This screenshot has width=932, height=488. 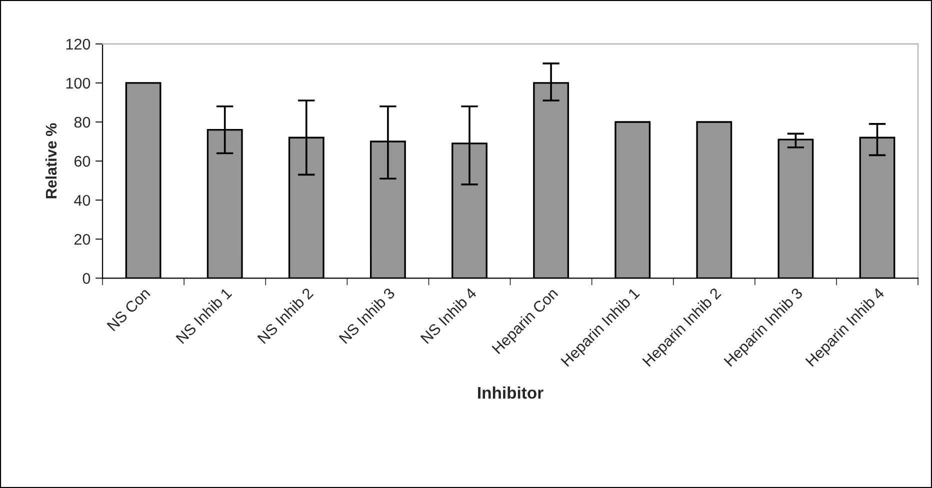 I want to click on y-axis-title: Relative %, so click(x=51, y=160).